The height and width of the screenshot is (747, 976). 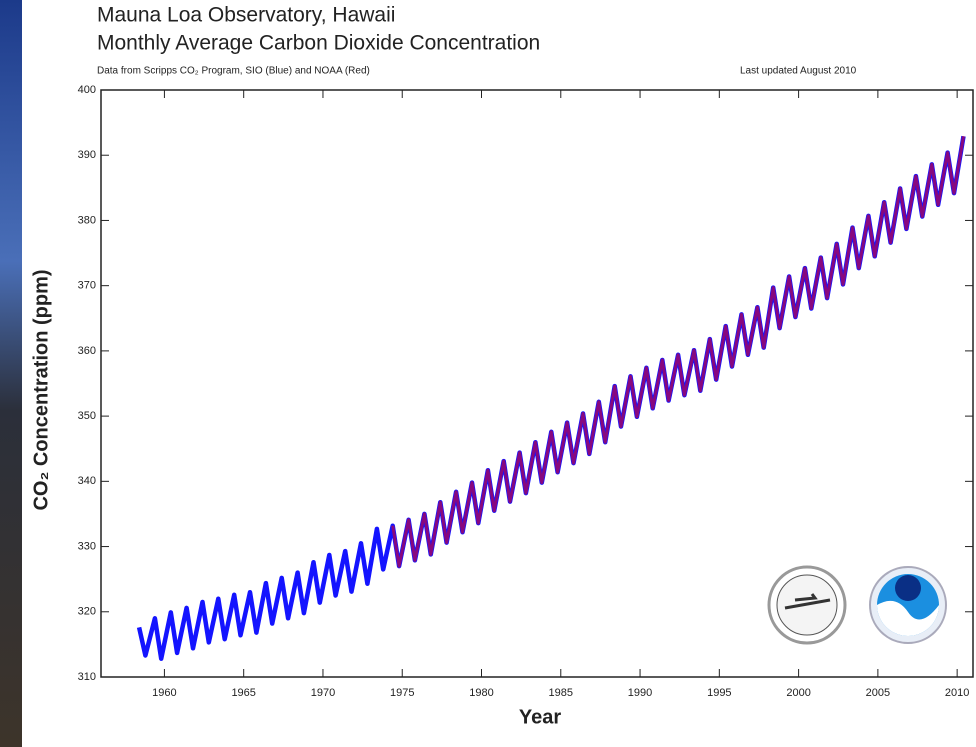 I want to click on x-tick-label: 1960, so click(x=164, y=693).